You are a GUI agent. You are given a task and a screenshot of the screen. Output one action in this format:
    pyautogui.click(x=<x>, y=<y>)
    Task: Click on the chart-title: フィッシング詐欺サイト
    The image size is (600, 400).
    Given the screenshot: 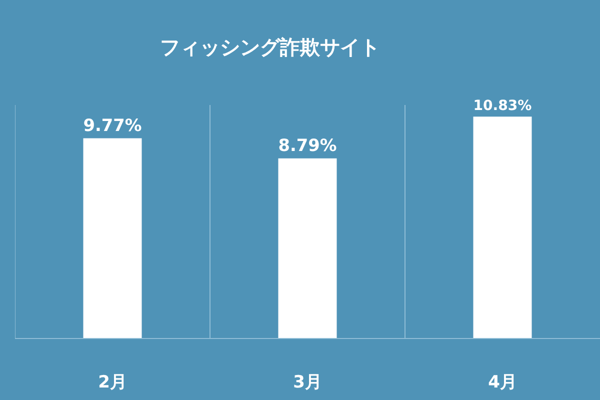 What is the action you would take?
    pyautogui.click(x=270, y=47)
    